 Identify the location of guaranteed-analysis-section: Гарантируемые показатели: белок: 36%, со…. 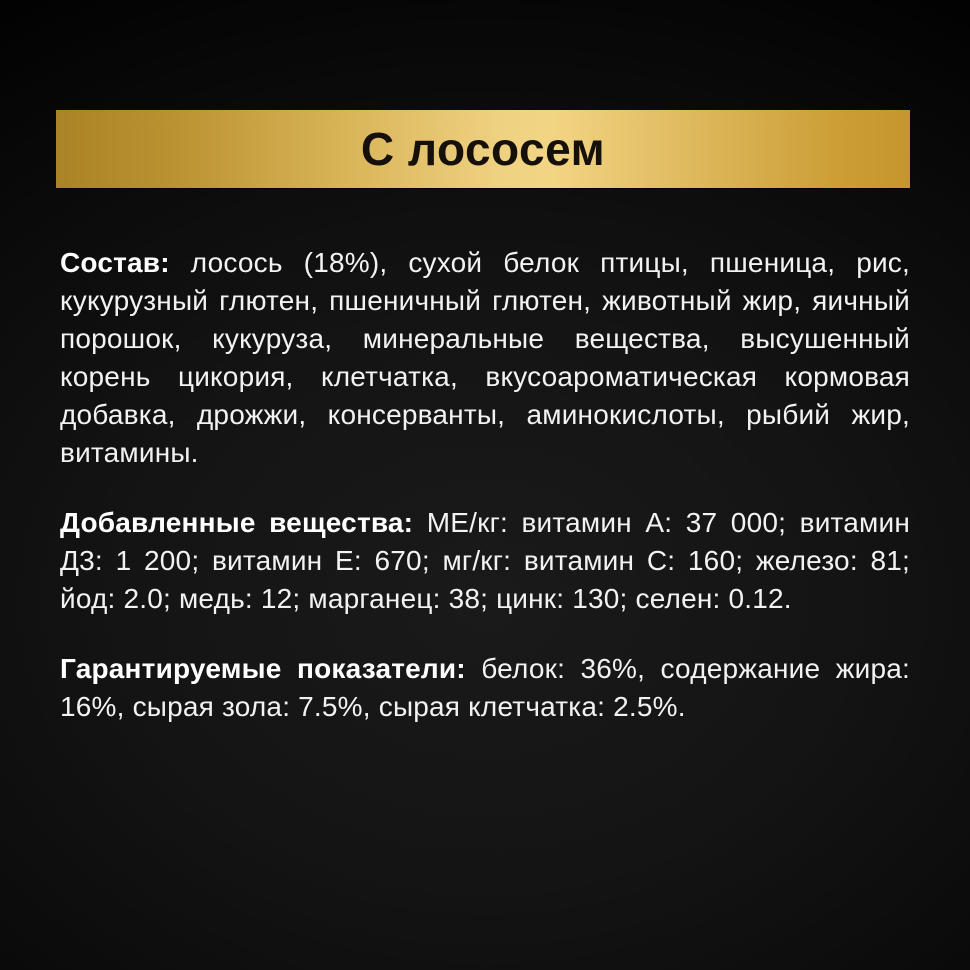
(485, 688).